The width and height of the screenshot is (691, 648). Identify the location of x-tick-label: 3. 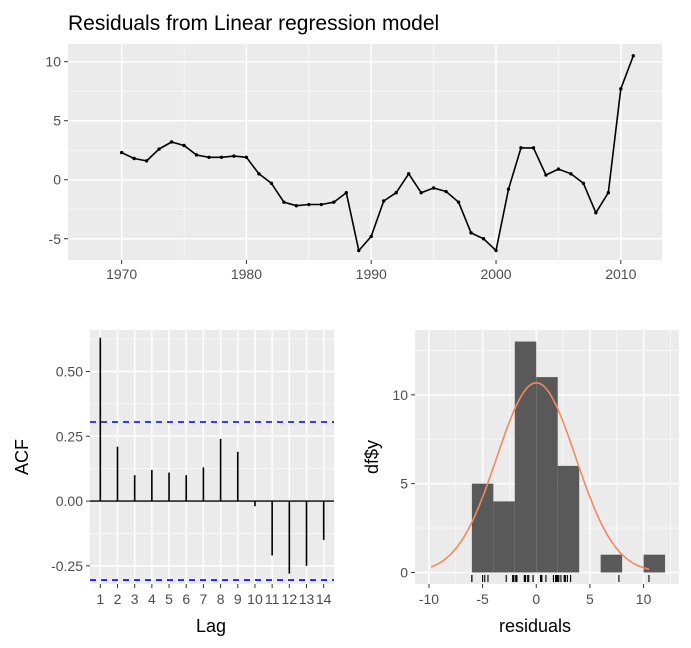
(135, 599).